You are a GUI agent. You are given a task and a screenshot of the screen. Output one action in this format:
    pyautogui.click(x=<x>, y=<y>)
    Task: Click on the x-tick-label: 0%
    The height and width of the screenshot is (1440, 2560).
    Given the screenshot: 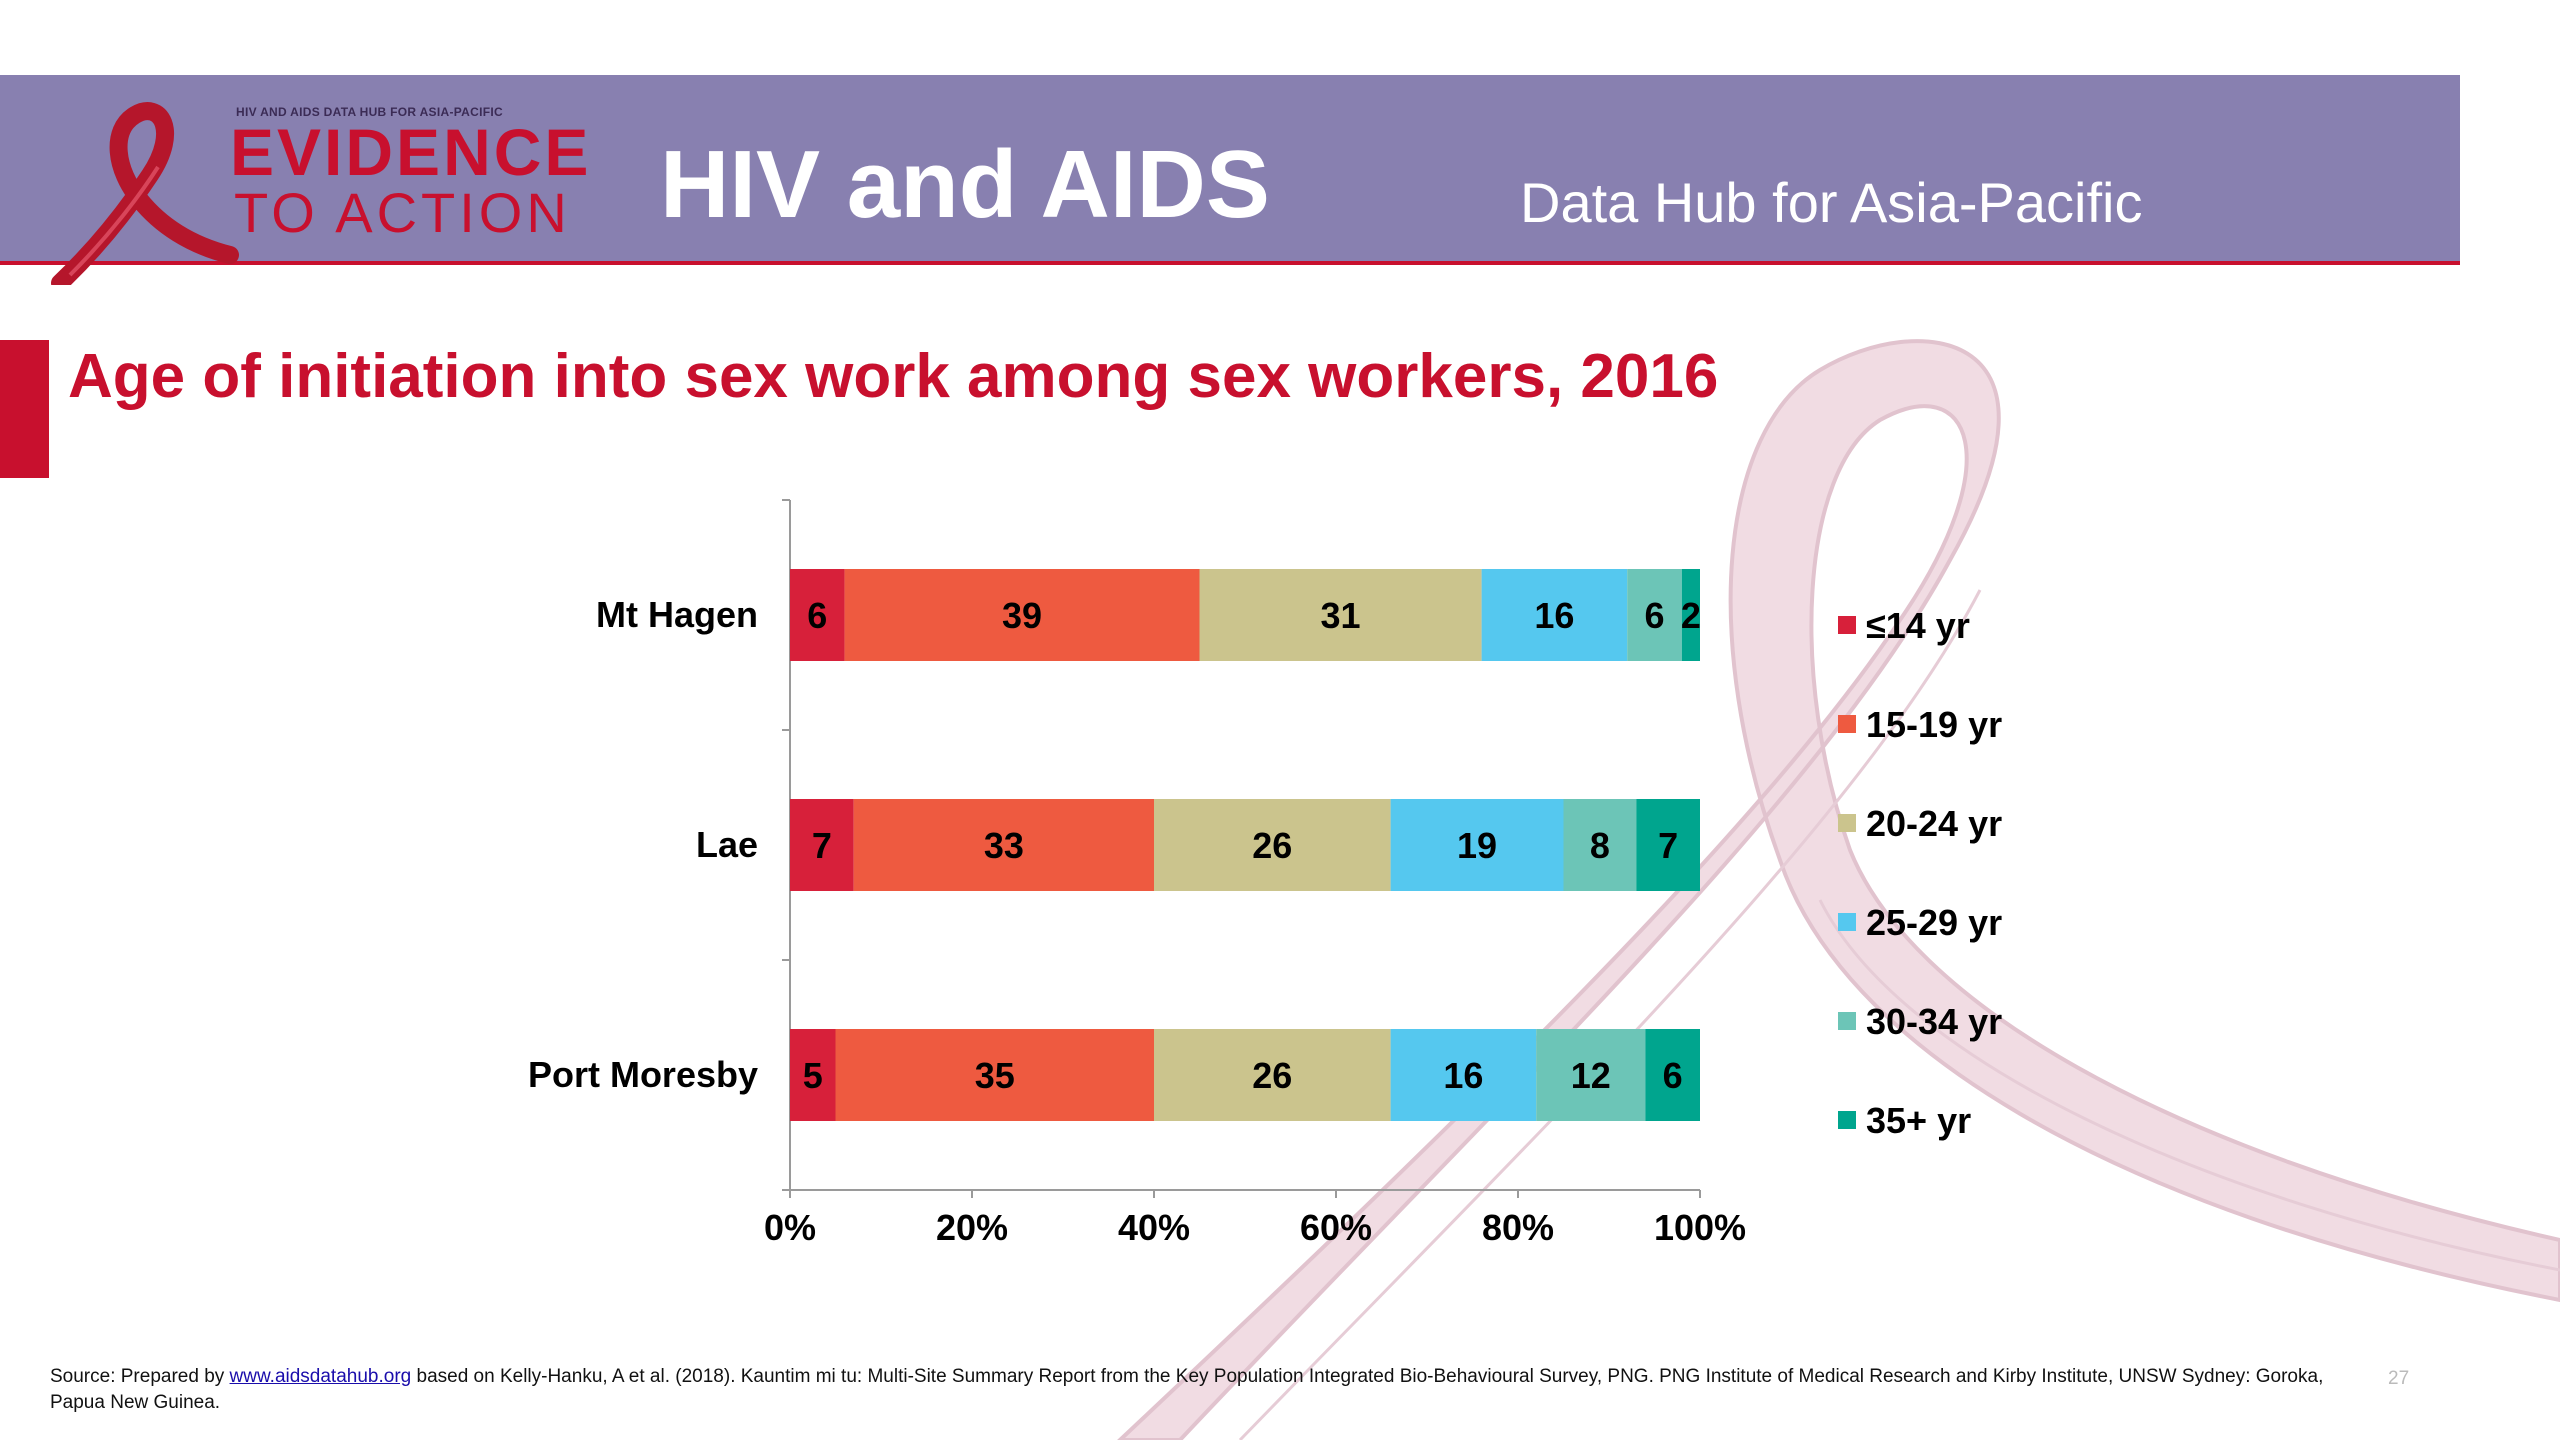 What is the action you would take?
    pyautogui.click(x=790, y=1227)
    